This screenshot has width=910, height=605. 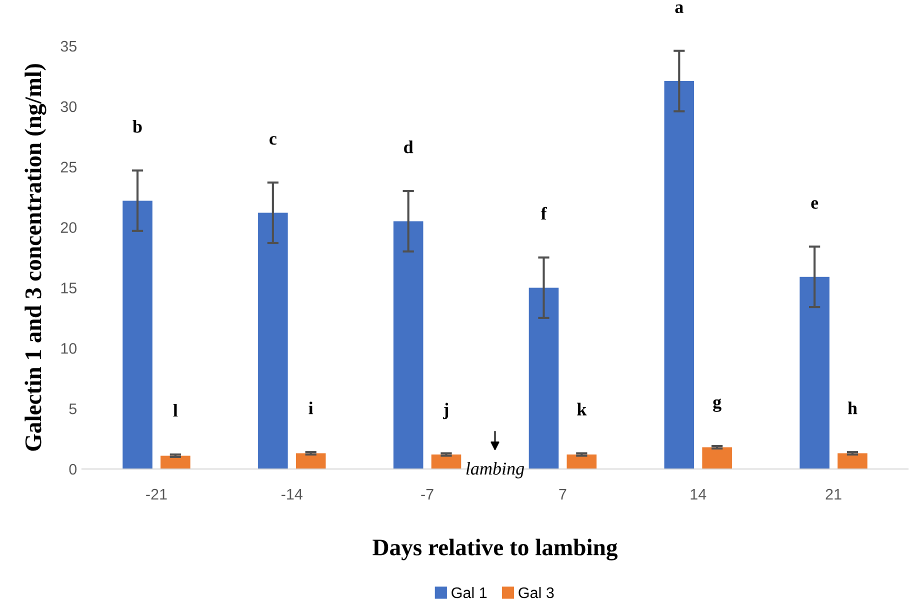 What do you see at coordinates (73, 469) in the screenshot?
I see `y-tick-label: 0` at bounding box center [73, 469].